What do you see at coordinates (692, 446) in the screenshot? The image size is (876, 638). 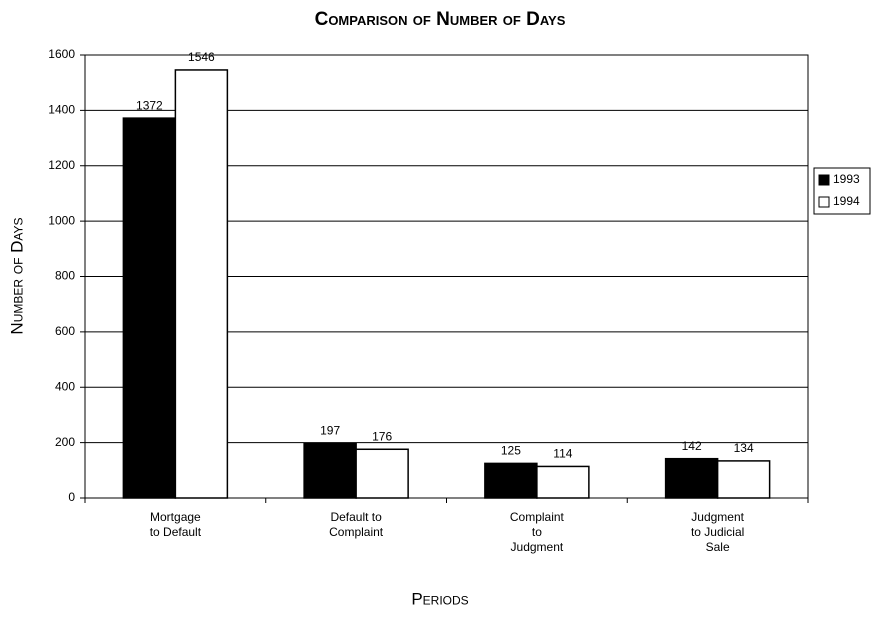 I see `value-label: 142` at bounding box center [692, 446].